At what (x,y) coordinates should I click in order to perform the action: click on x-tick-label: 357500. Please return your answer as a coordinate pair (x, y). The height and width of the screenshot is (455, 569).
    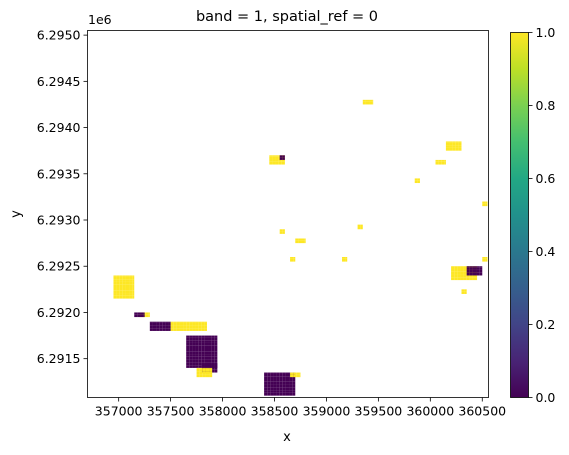
    Looking at the image, I should click on (171, 411).